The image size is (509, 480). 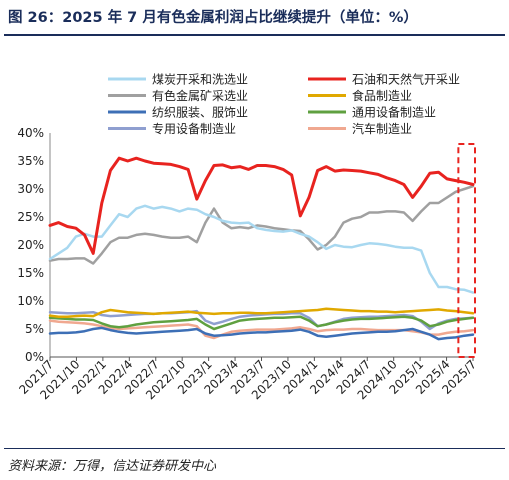 What do you see at coordinates (30, 245) in the screenshot?
I see `y-tick-label: 20%` at bounding box center [30, 245].